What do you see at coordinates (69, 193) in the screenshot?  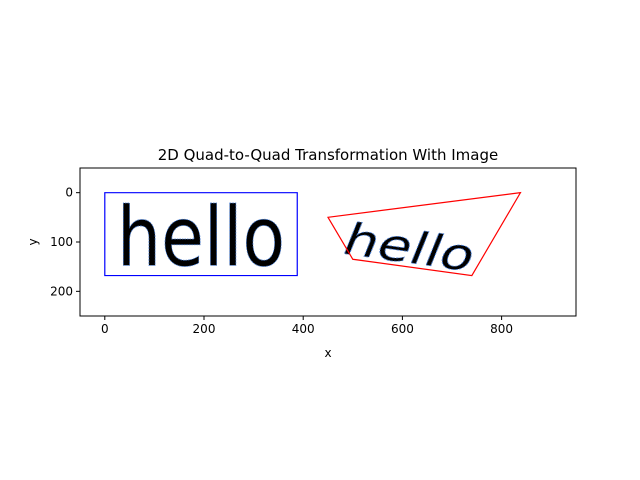 I see `y-tick-label: 0` at bounding box center [69, 193].